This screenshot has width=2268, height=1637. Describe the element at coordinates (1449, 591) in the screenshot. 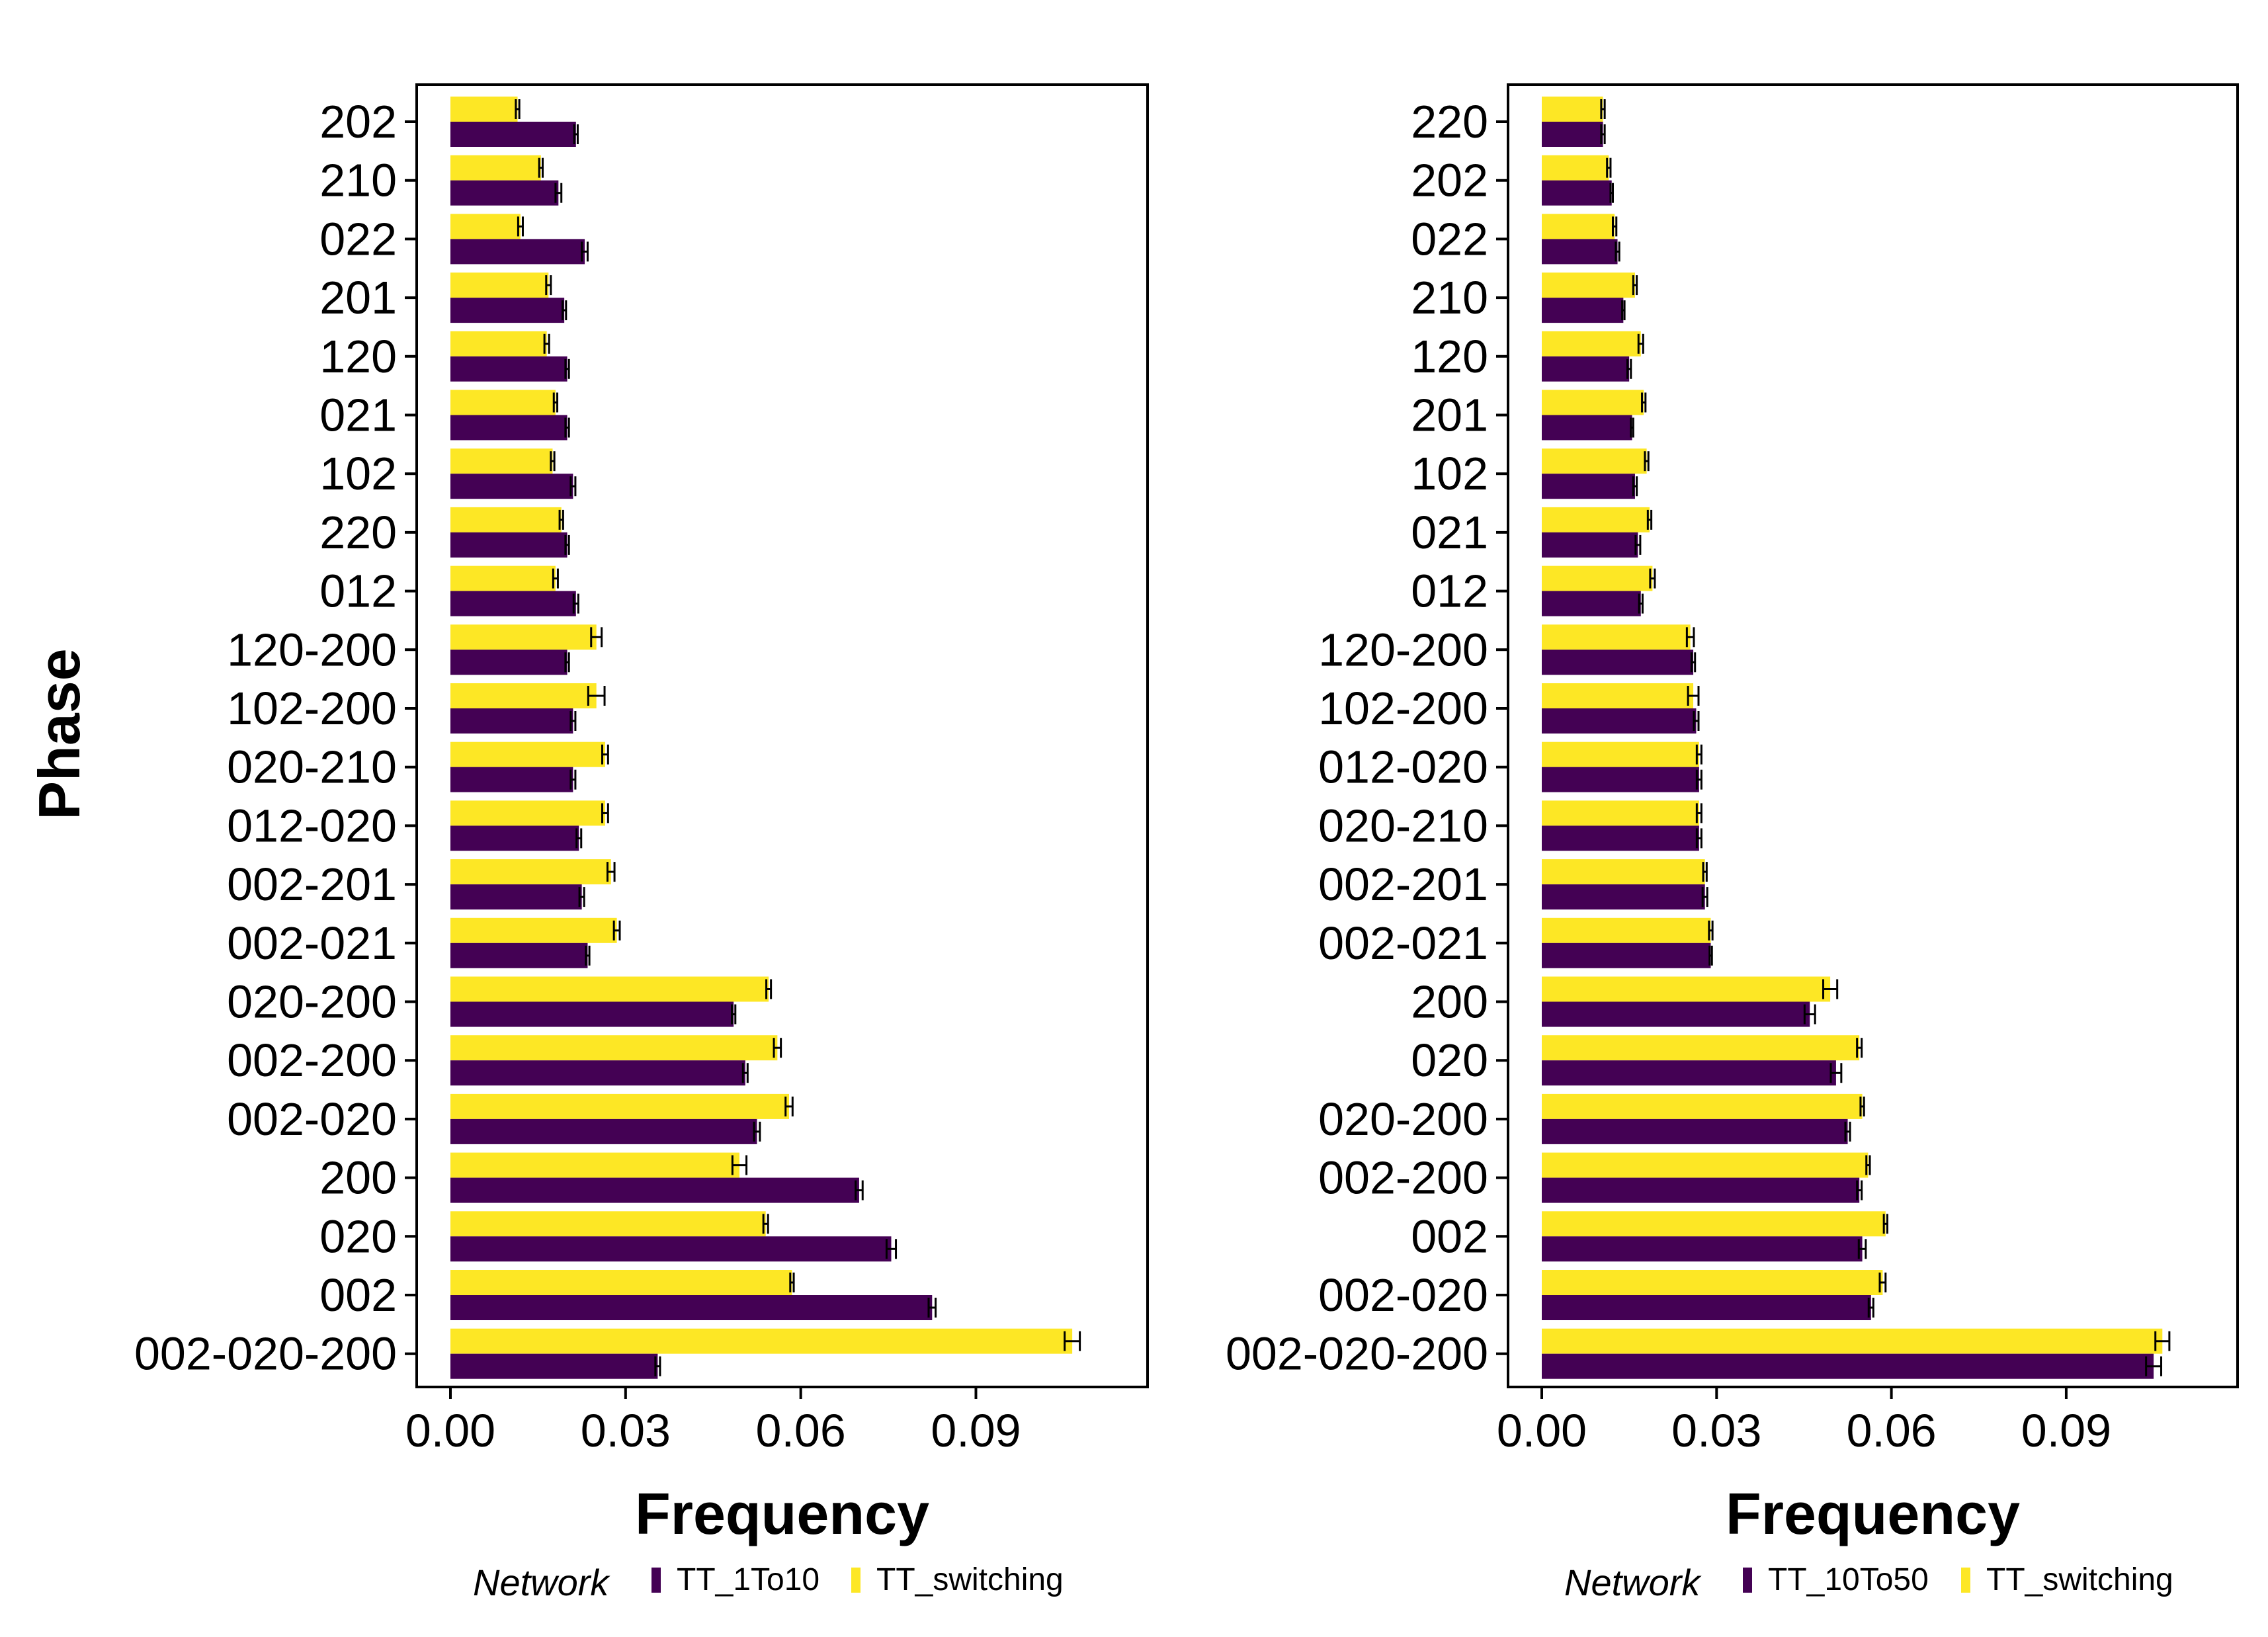

I see `y-tick-label: 012` at that location.